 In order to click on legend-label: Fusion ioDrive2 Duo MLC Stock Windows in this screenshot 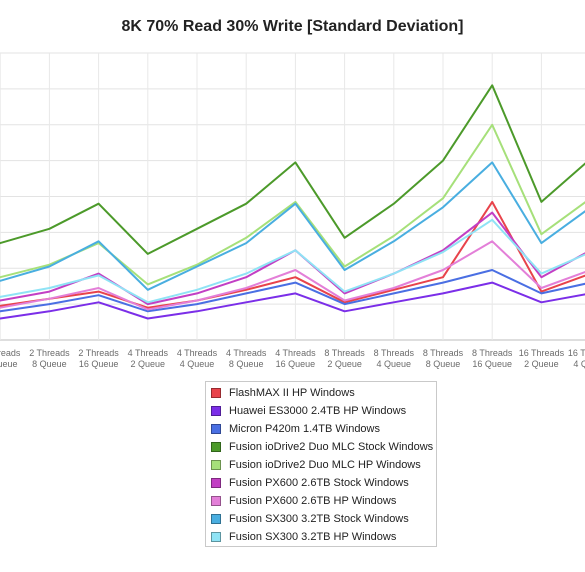, I will do `click(331, 447)`.